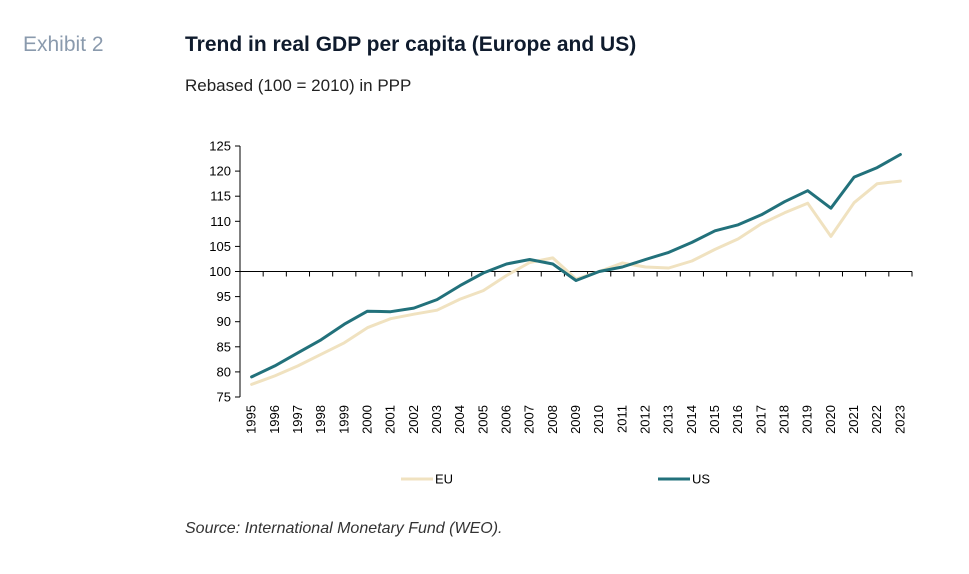 Image resolution: width=969 pixels, height=574 pixels. I want to click on x-tick-label: 2012, so click(645, 419).